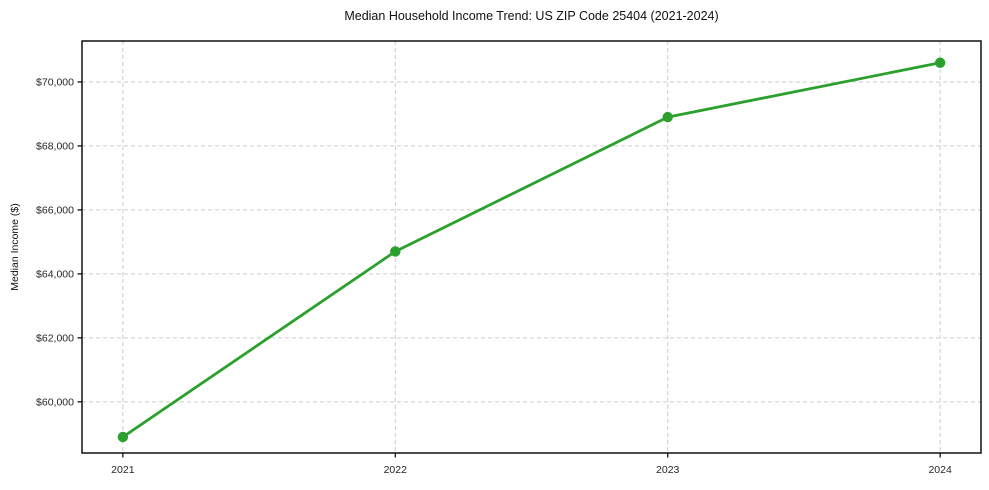  What do you see at coordinates (55, 338) in the screenshot?
I see `y-tick-label: $62,000` at bounding box center [55, 338].